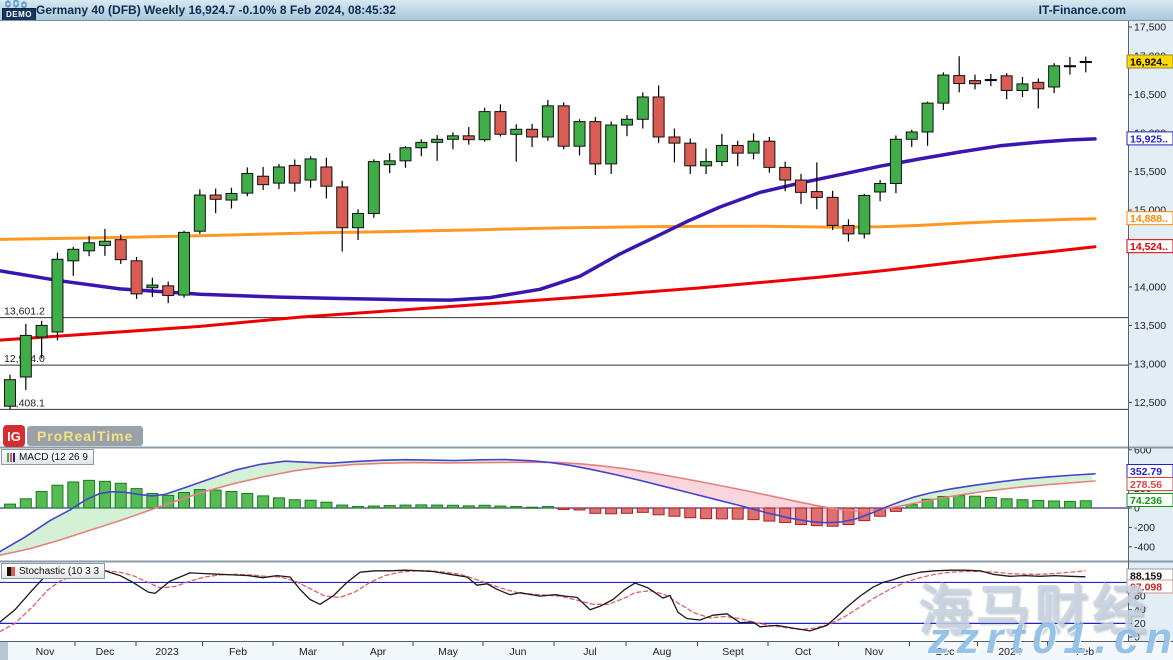 This screenshot has height=660, width=1173. I want to click on stoch-tick-label: 20, so click(1140, 624).